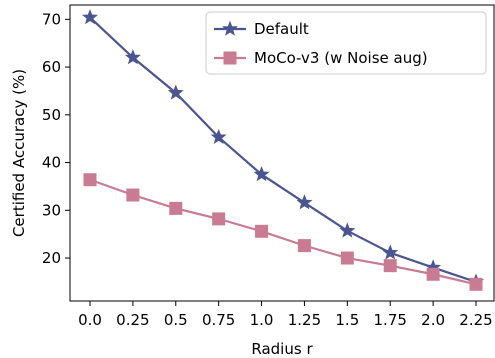 Image resolution: width=495 pixels, height=358 pixels. I want to click on x-tick-label: 1.5, so click(347, 320).